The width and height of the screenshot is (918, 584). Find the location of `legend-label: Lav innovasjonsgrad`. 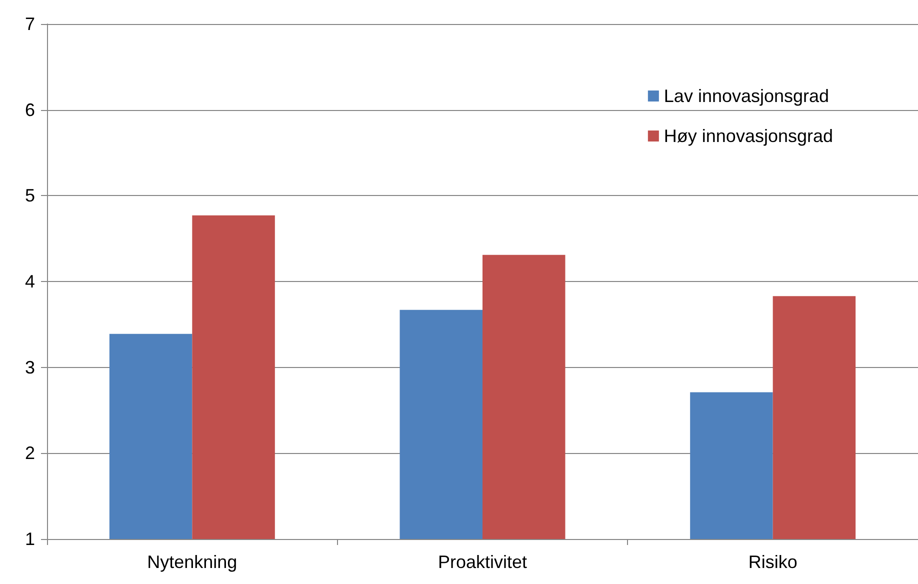

legend-label: Lav innovasjonsgrad is located at coordinates (747, 96).